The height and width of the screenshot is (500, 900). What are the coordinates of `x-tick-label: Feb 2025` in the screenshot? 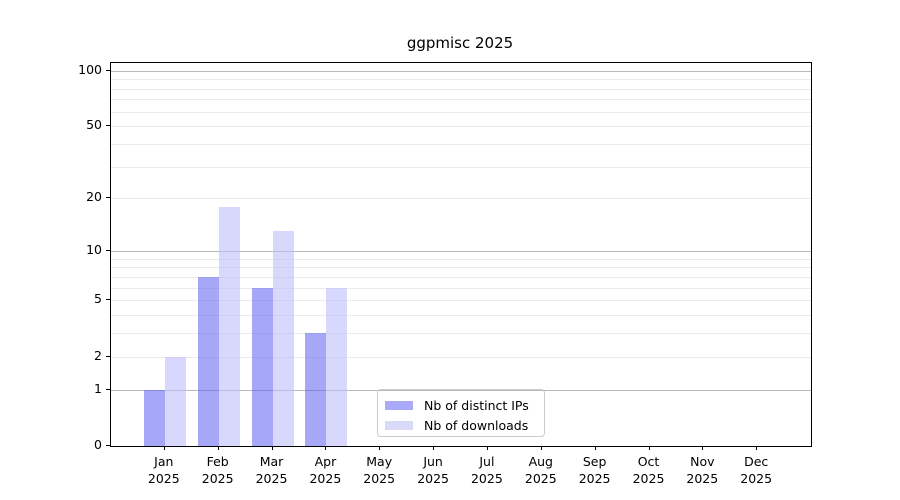 It's located at (218, 470).